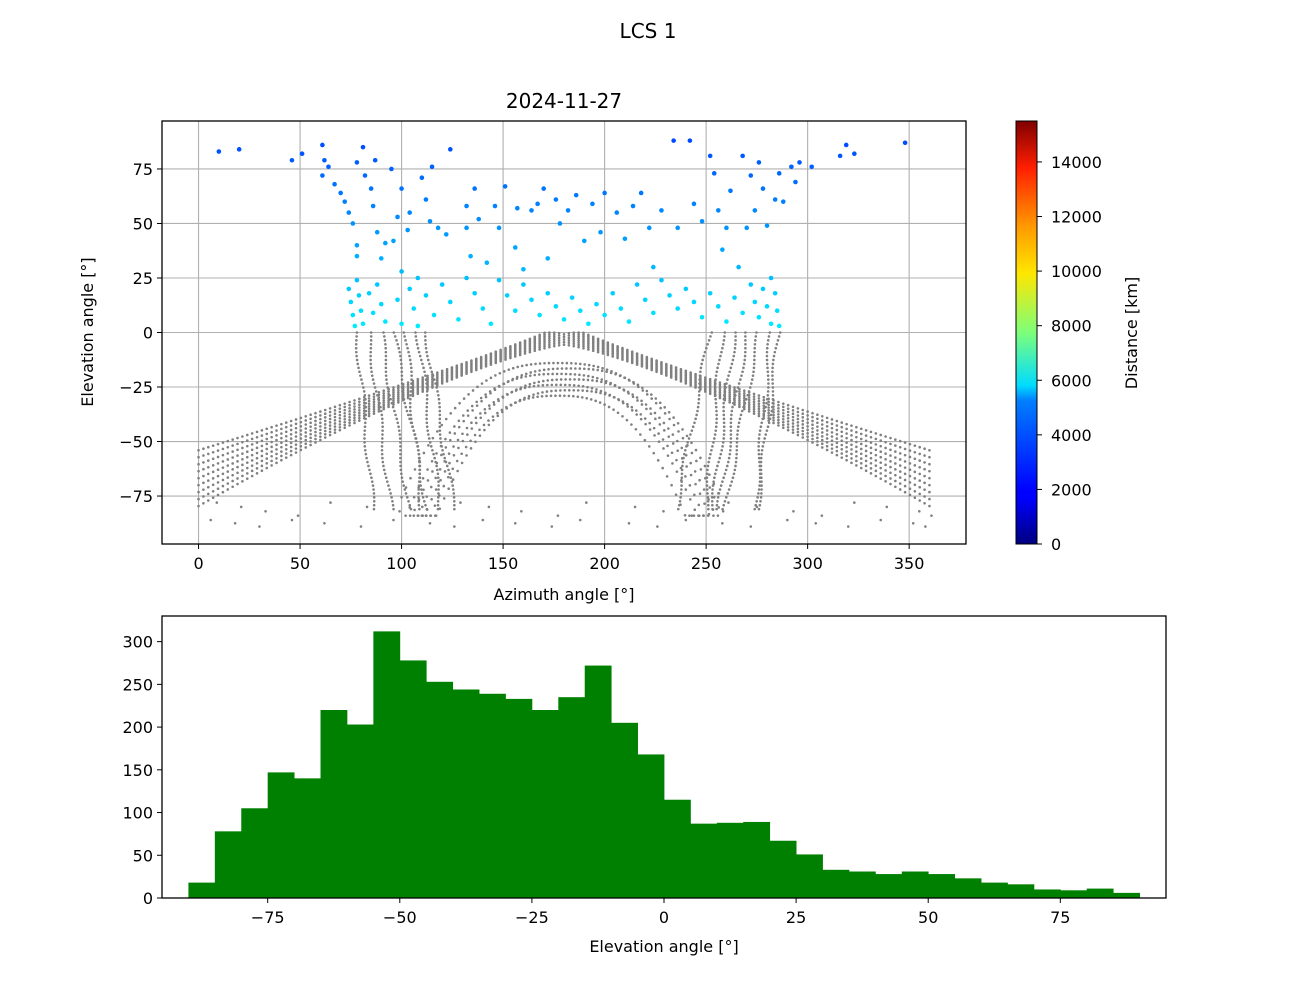  What do you see at coordinates (143, 855) in the screenshot?
I see `y-tick-label: 50` at bounding box center [143, 855].